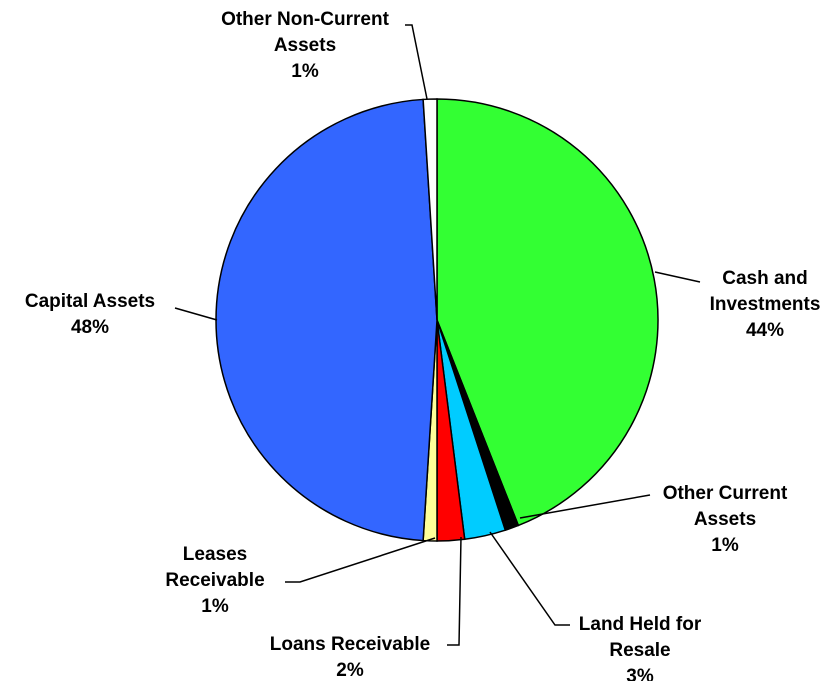 This screenshot has height=681, width=828. I want to click on category-name: Leases Receivable, so click(215, 567).